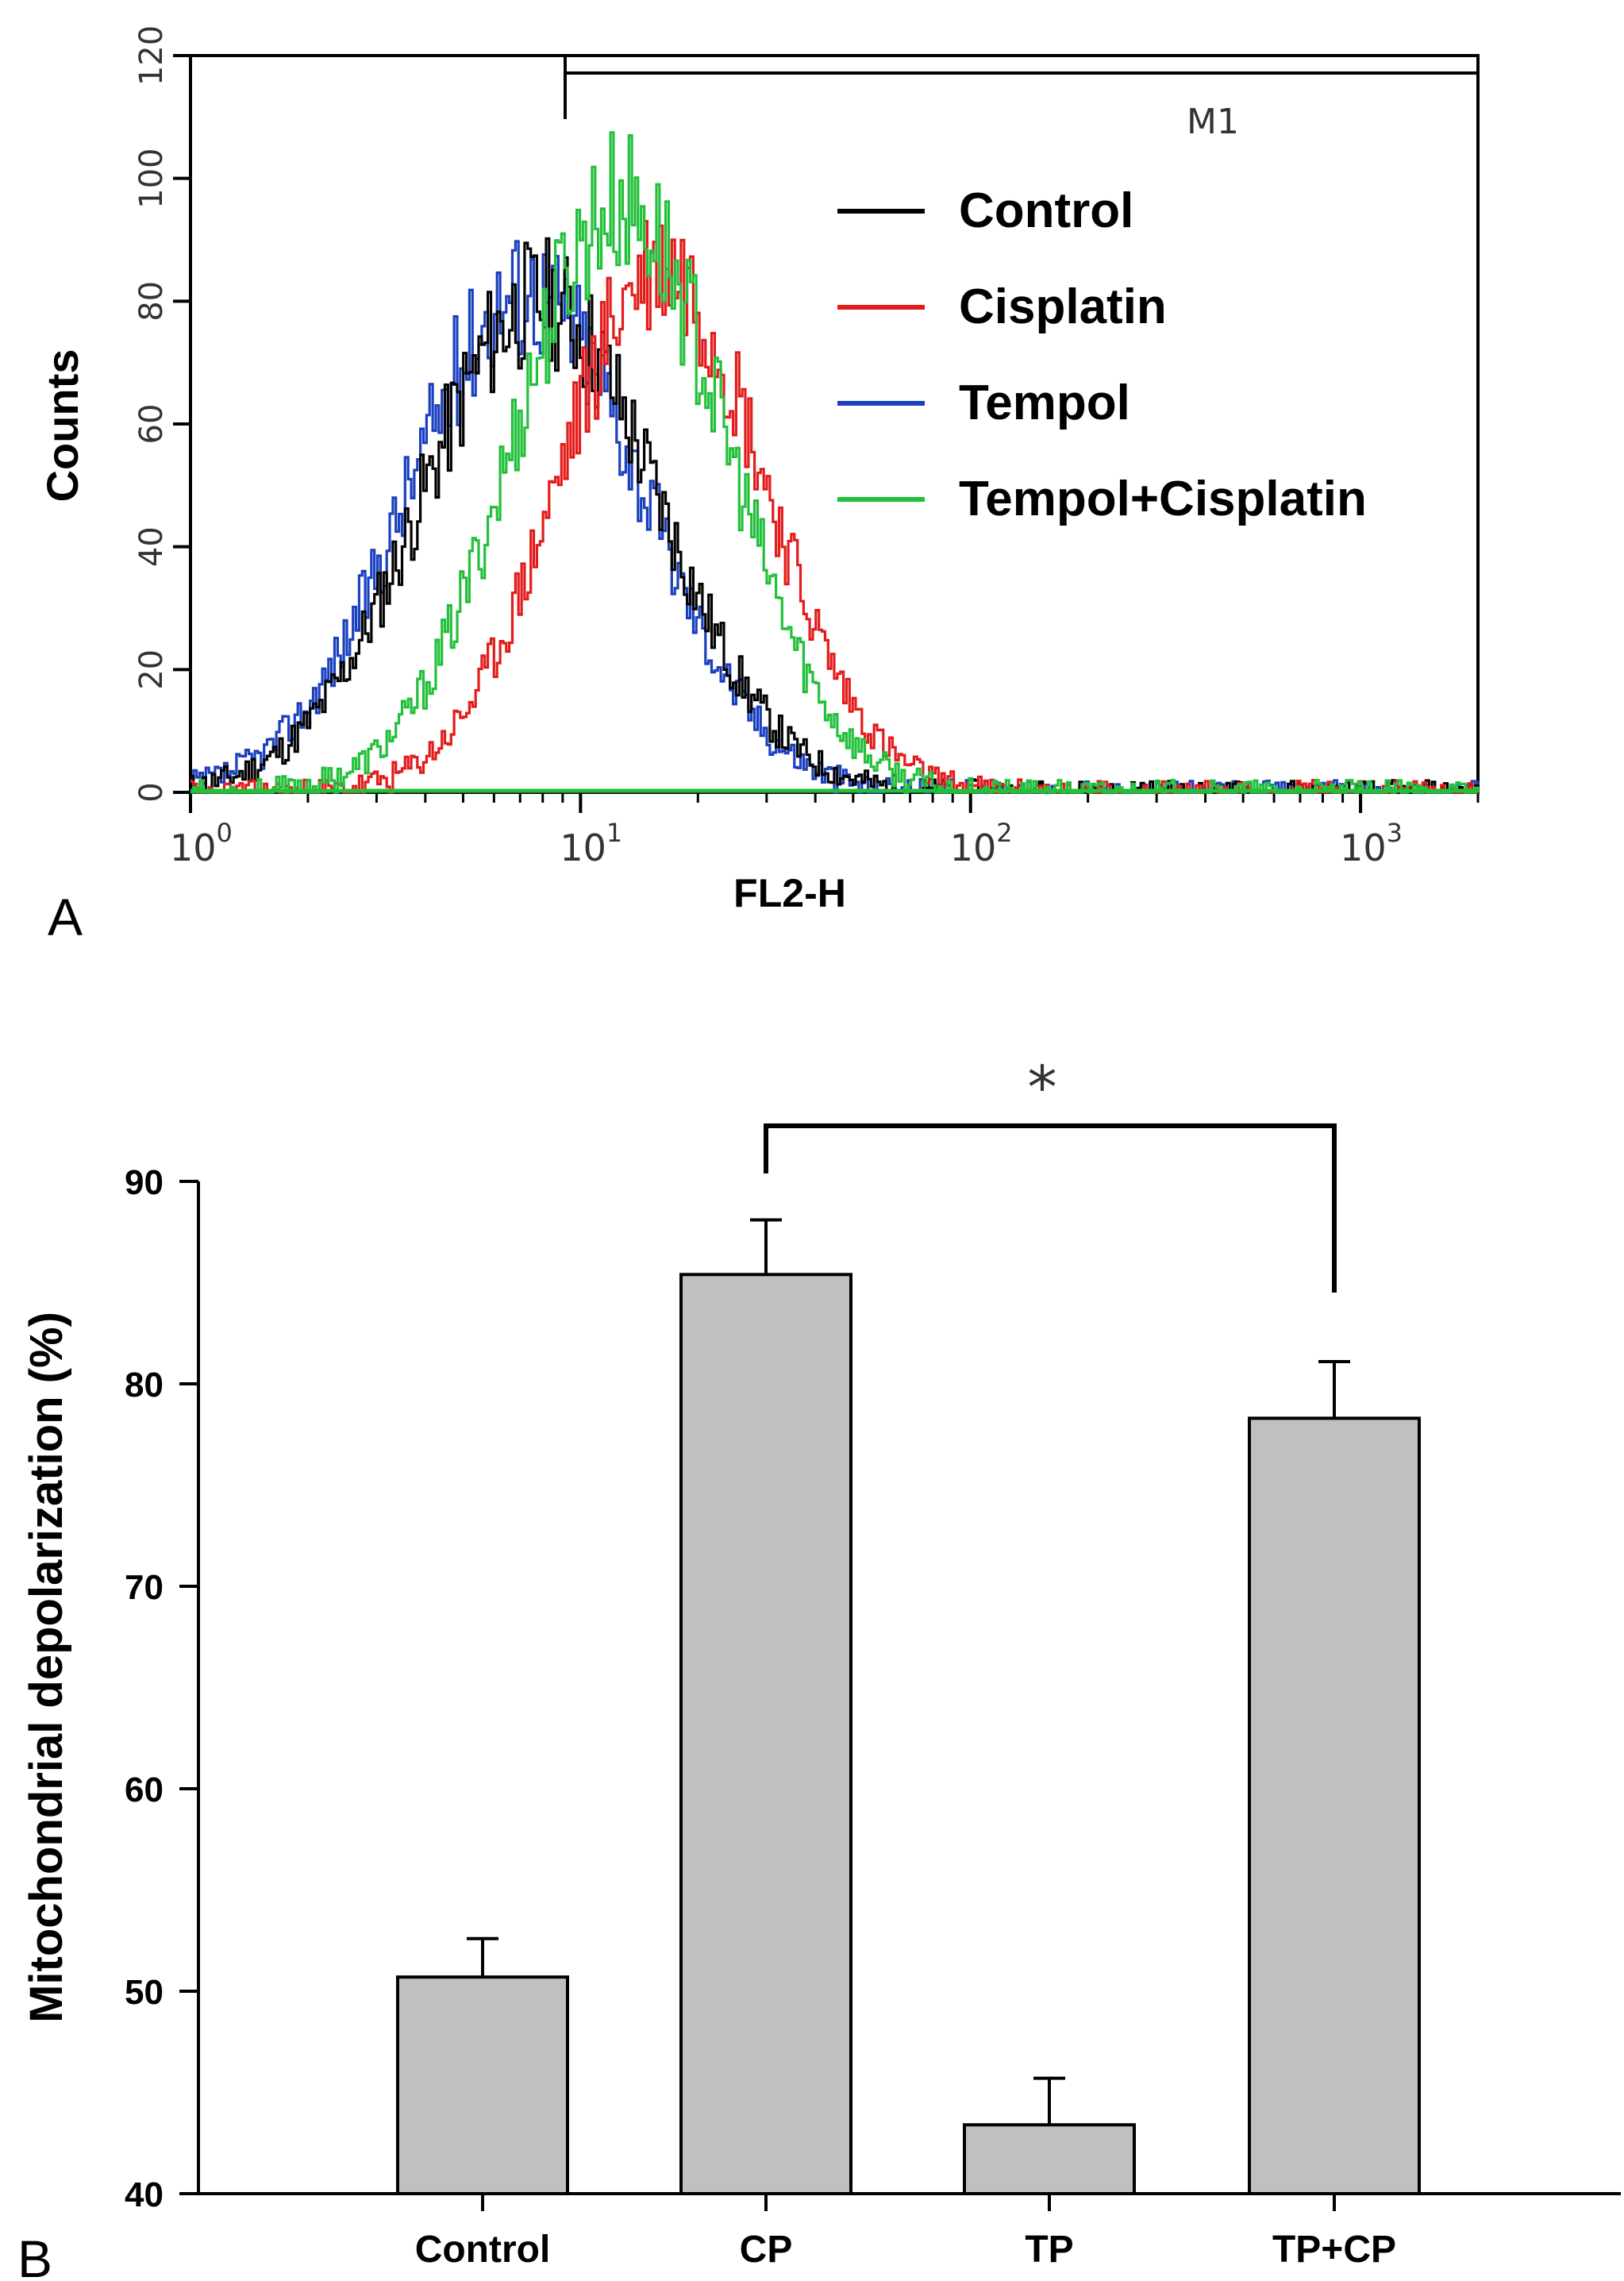  What do you see at coordinates (151, 792) in the screenshot?
I see `histogram-y-tick-label: 0` at bounding box center [151, 792].